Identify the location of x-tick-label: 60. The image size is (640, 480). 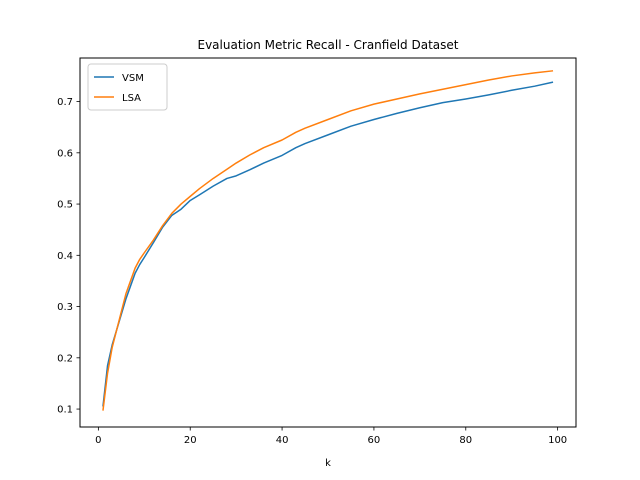
(374, 440).